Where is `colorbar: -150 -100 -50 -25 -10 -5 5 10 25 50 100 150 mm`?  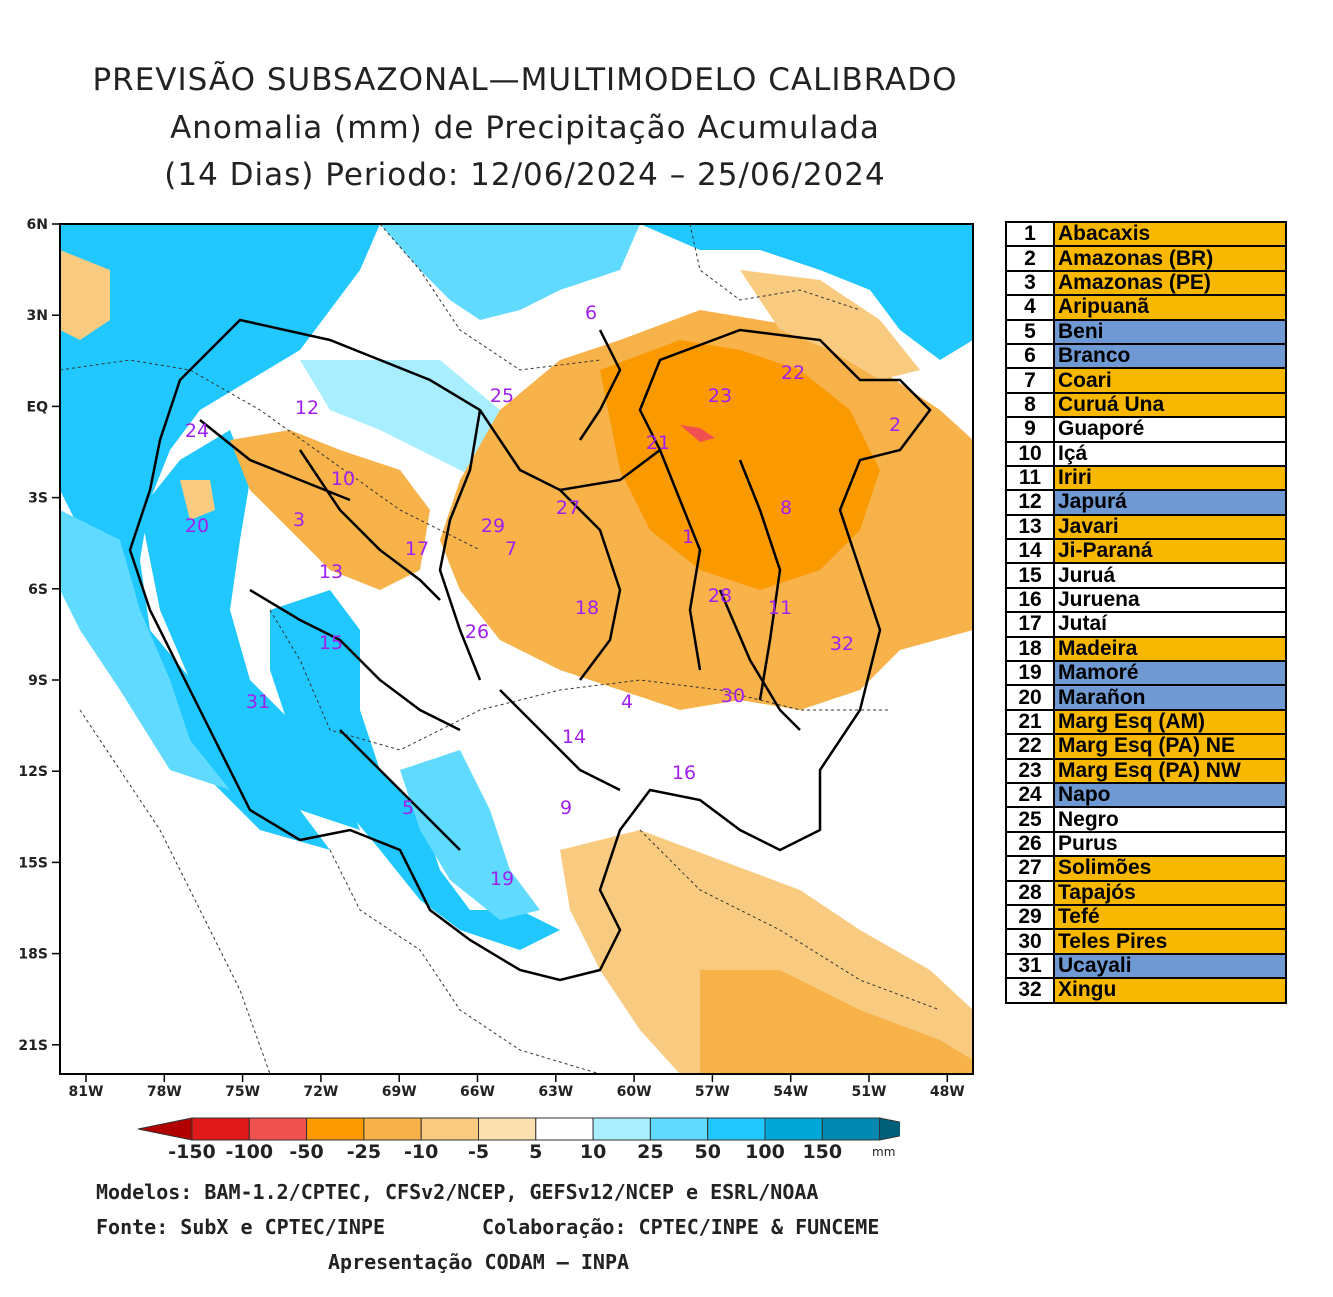 colorbar: -150 -100 -50 -25 -10 -5 5 10 25 50 100 150 mm is located at coordinates (518, 1140).